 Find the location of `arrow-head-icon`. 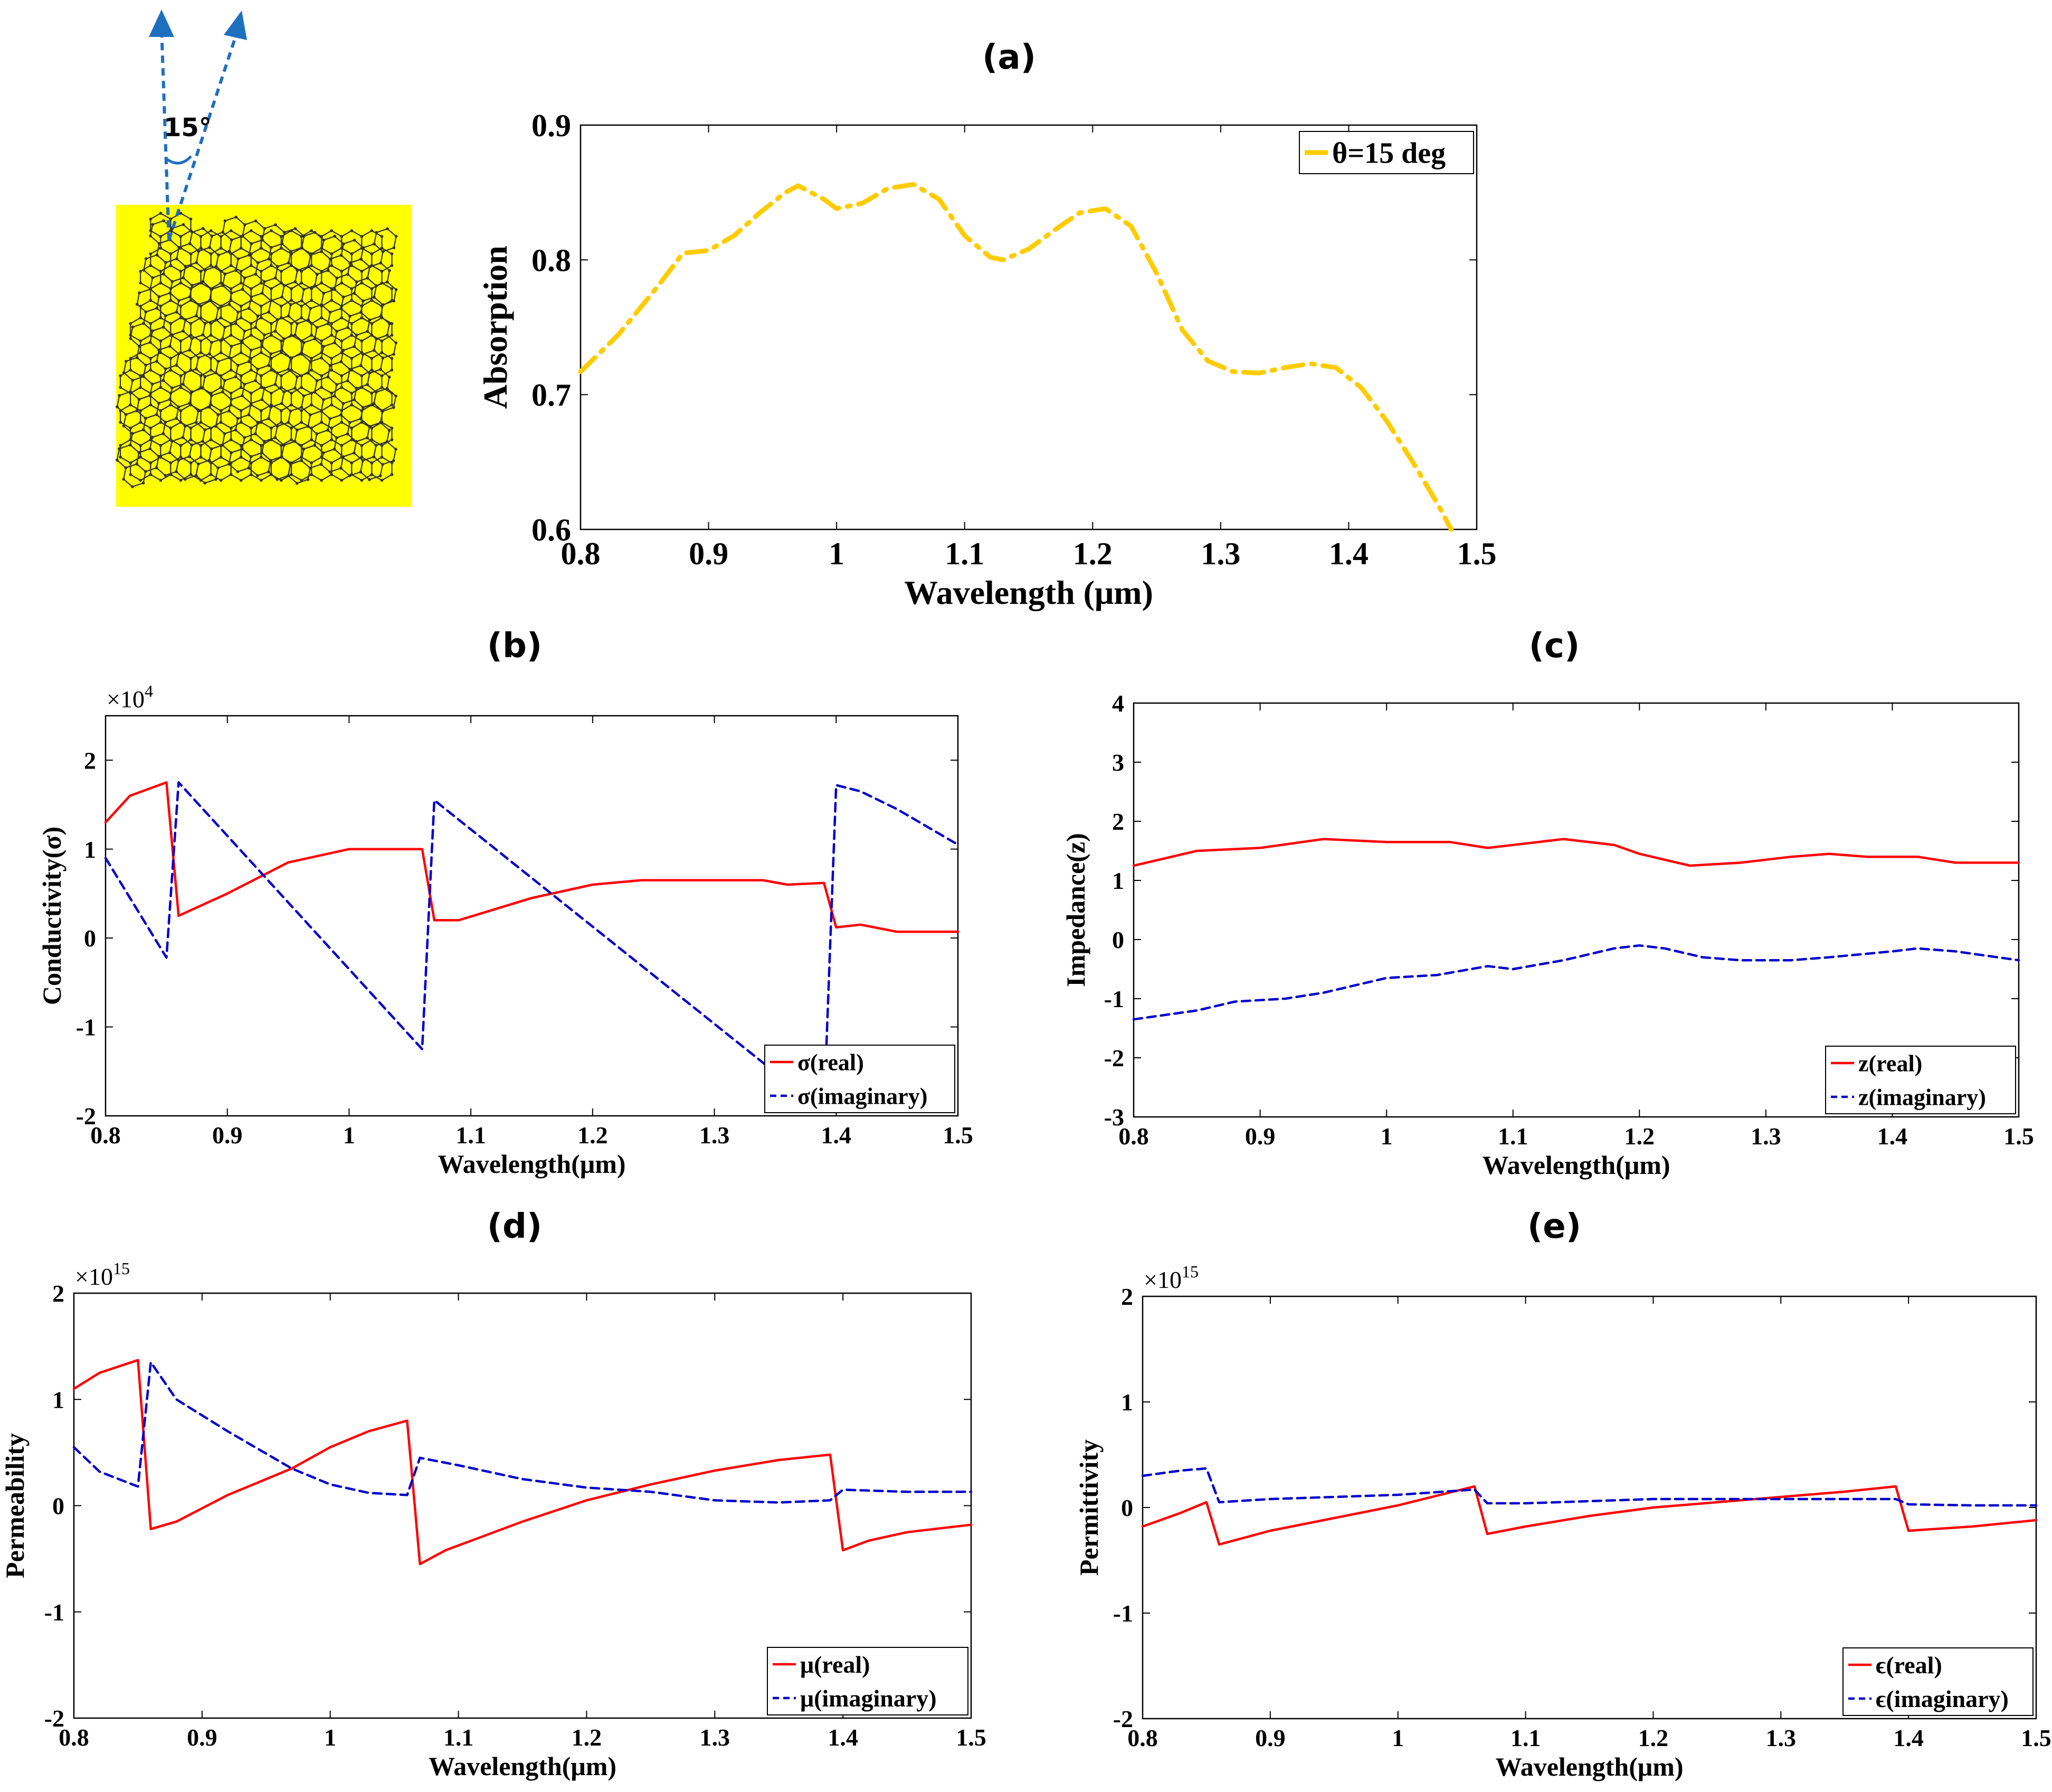

arrow-head-icon is located at coordinates (235, 25).